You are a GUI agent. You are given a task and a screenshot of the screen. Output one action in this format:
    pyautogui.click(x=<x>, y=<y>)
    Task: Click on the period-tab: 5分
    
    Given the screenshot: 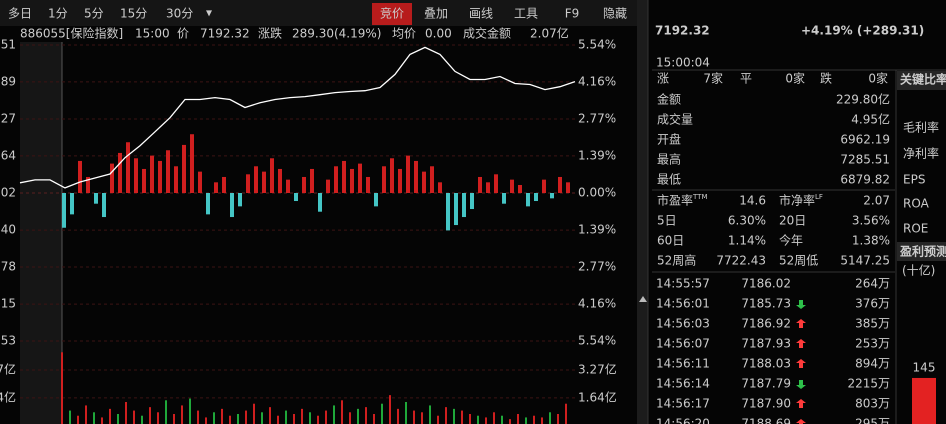 What is the action you would take?
    pyautogui.click(x=94, y=14)
    